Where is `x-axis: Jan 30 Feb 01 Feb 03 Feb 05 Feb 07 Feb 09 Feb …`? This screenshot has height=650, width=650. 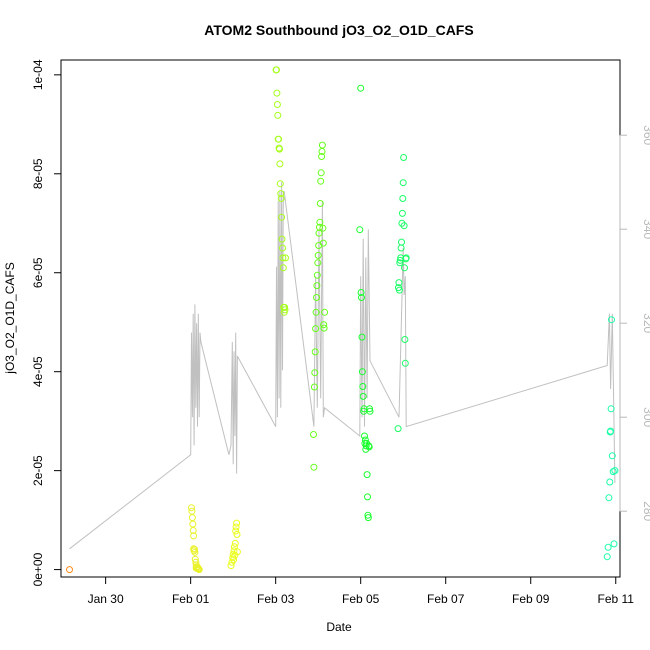
x-axis: Jan 30 Feb 01 Feb 03 Feb 05 Feb 07 Feb 09 Feb … is located at coordinates (361, 591).